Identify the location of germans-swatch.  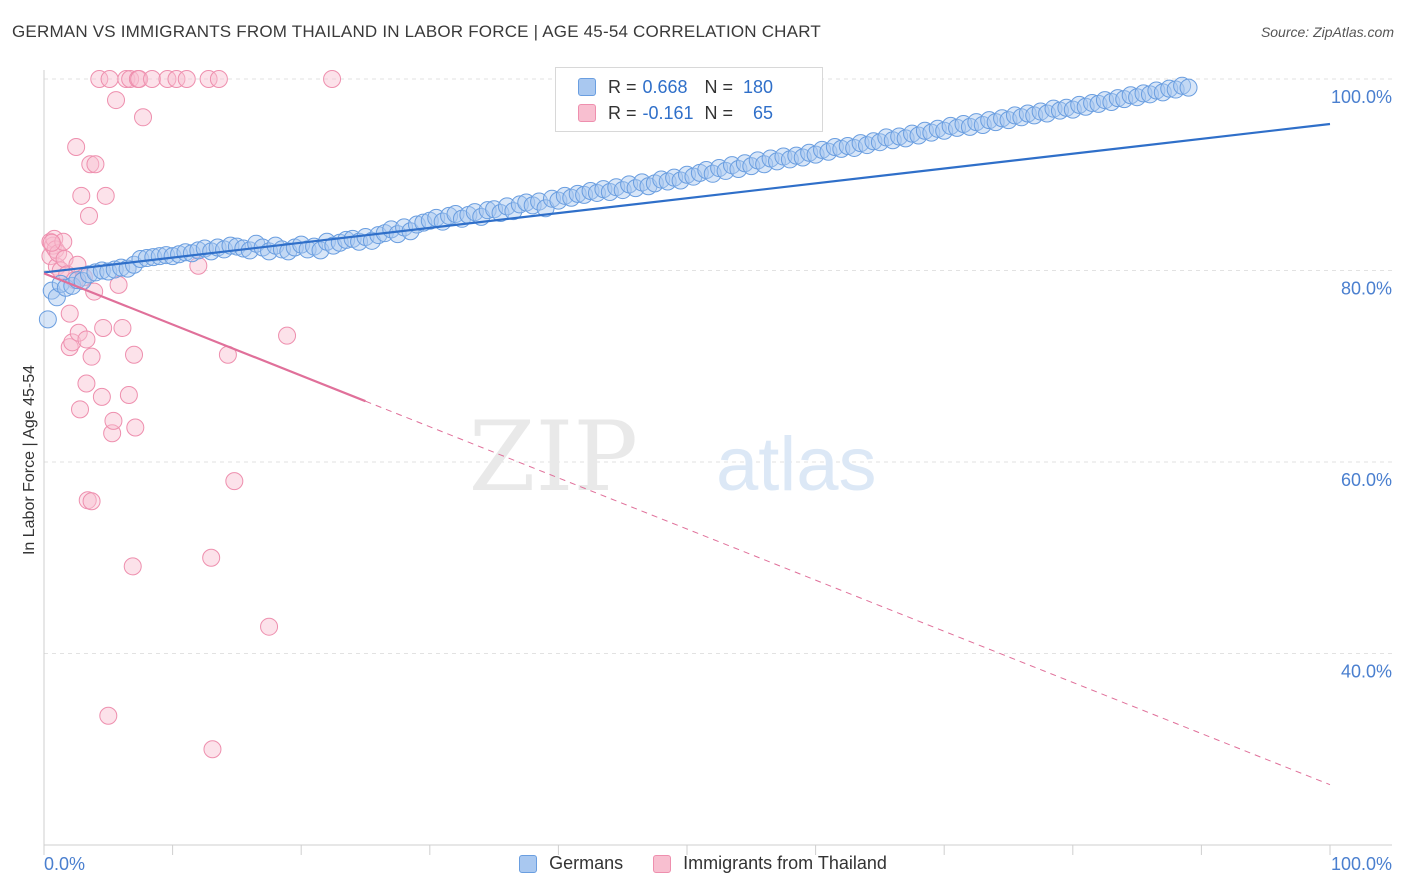
(587, 87).